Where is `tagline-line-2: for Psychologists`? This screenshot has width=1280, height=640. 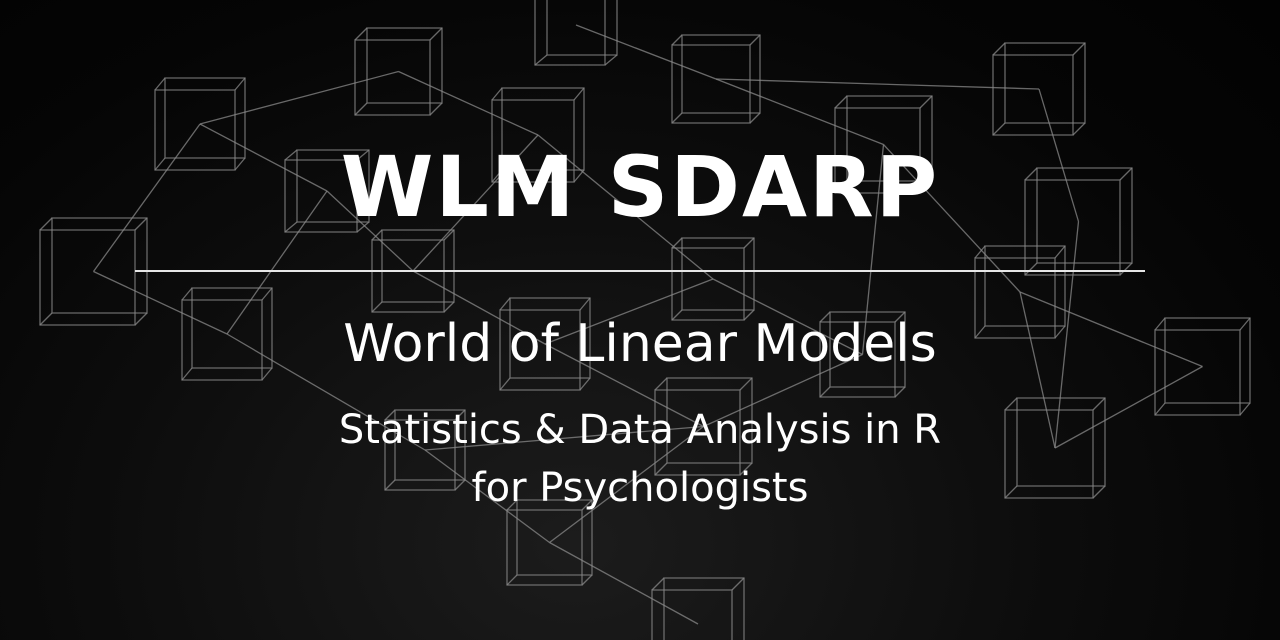
tagline-line-2: for Psychologists is located at coordinates (640, 488).